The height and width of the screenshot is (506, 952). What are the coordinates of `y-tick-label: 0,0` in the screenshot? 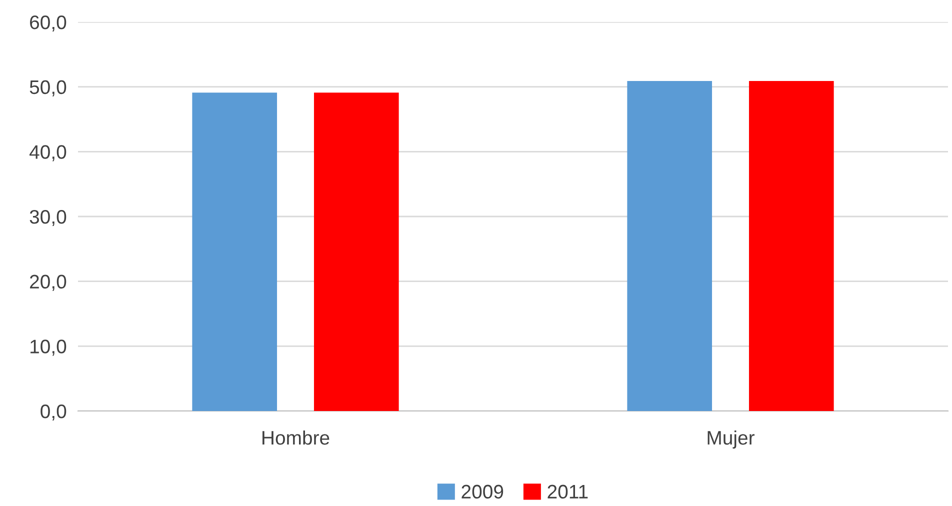 It's located at (53, 412).